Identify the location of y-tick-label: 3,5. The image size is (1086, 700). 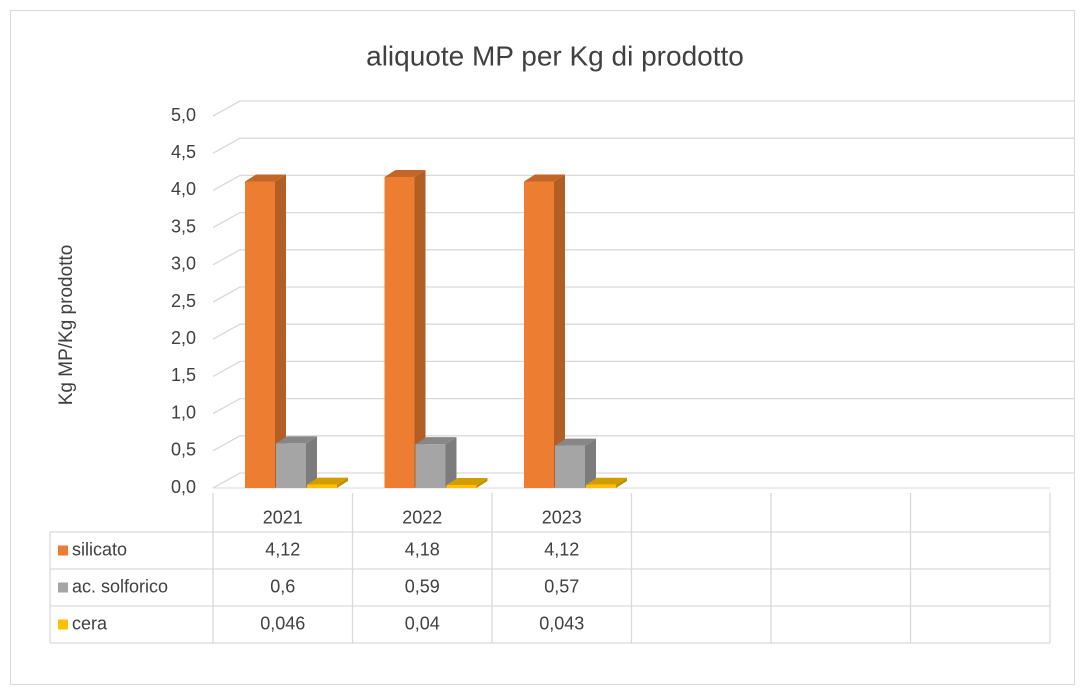
(183, 226).